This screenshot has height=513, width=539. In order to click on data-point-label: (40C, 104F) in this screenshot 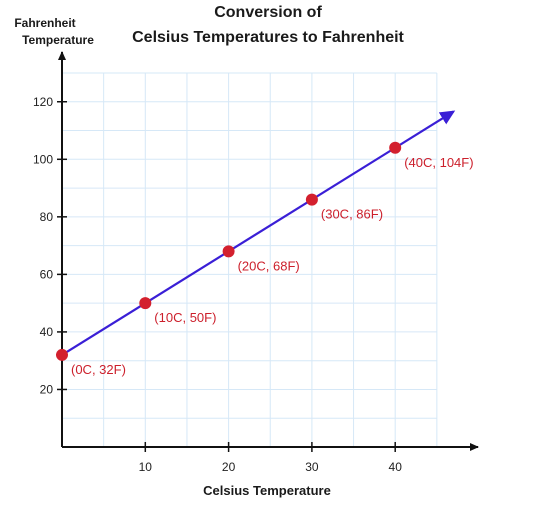, I will do `click(438, 162)`.